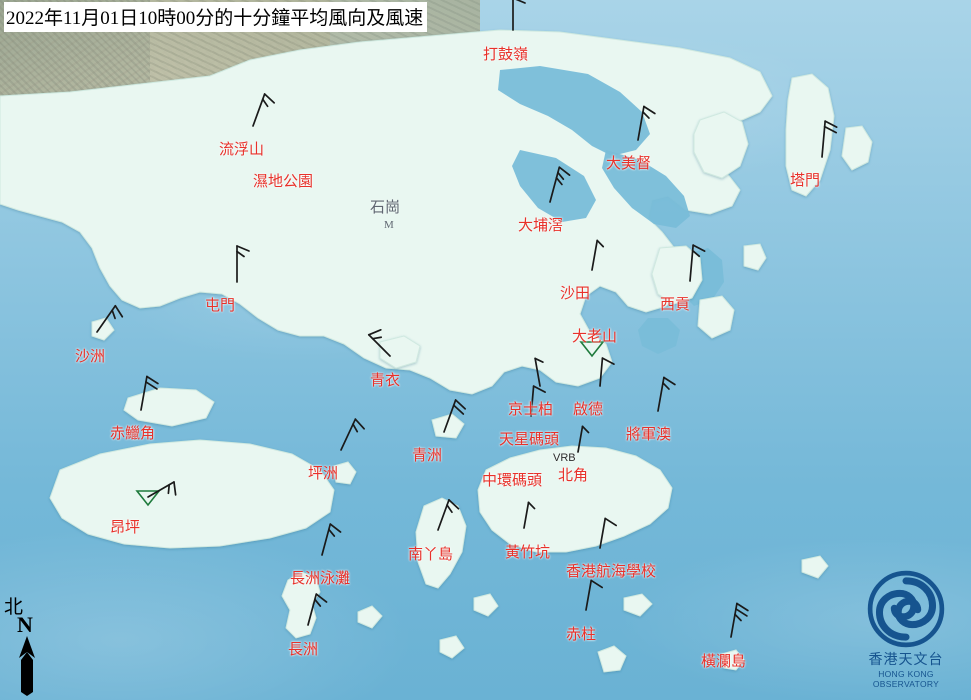 This screenshot has width=971, height=700. Describe the element at coordinates (385, 381) in the screenshot. I see `station-label-tsing-yi: 青衣` at that location.